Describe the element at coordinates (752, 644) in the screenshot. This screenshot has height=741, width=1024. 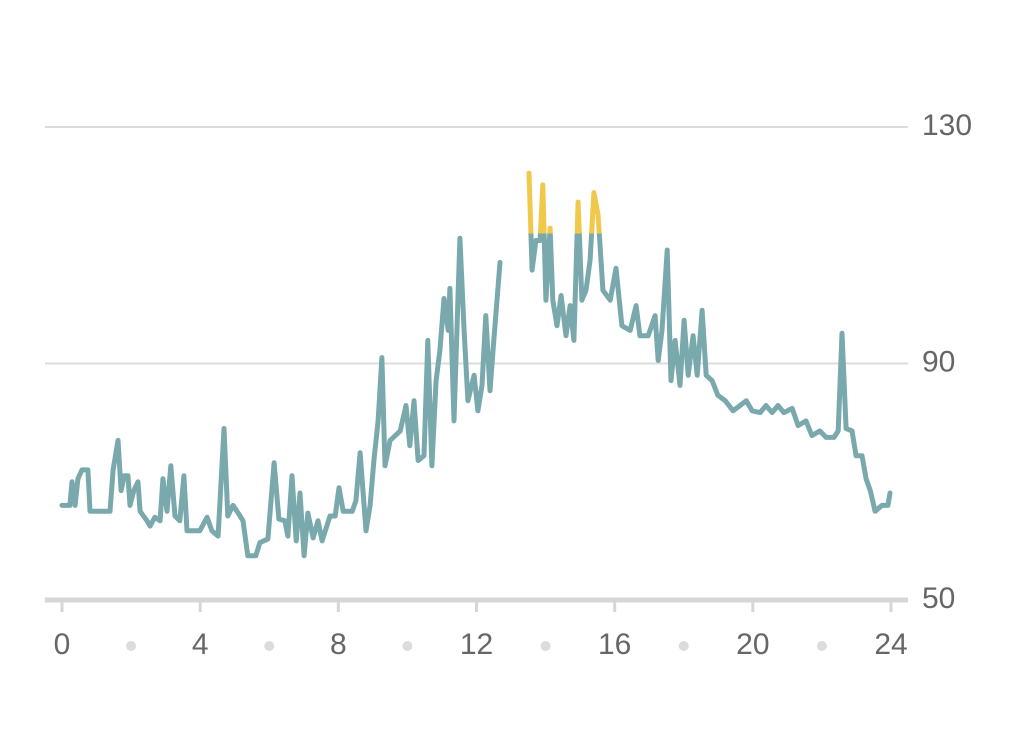
I see `x-tick-label: 20` at that location.